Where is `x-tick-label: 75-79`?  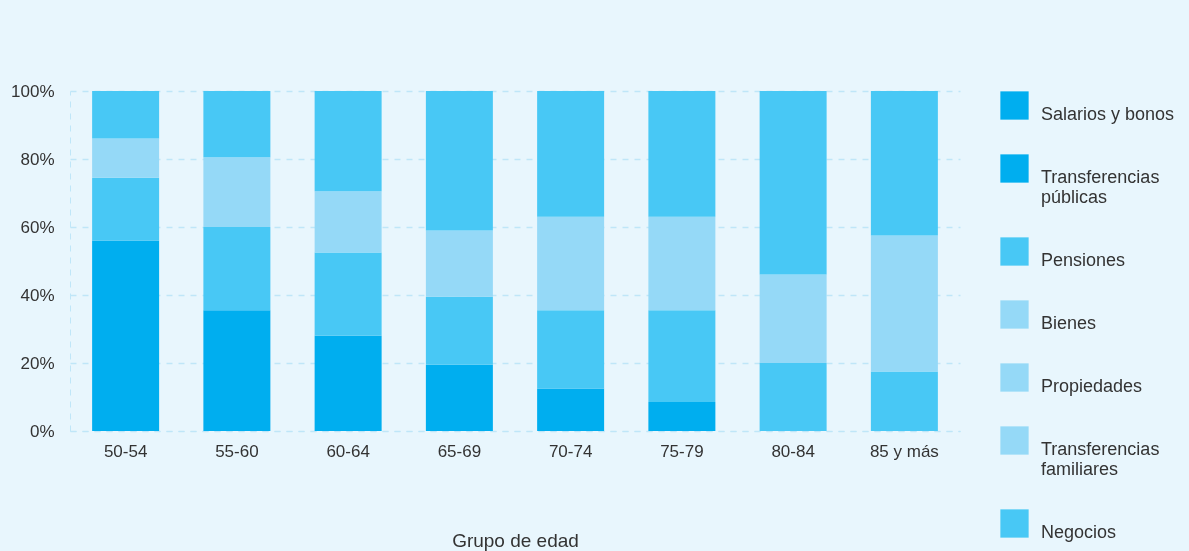 x-tick-label: 75-79 is located at coordinates (682, 451).